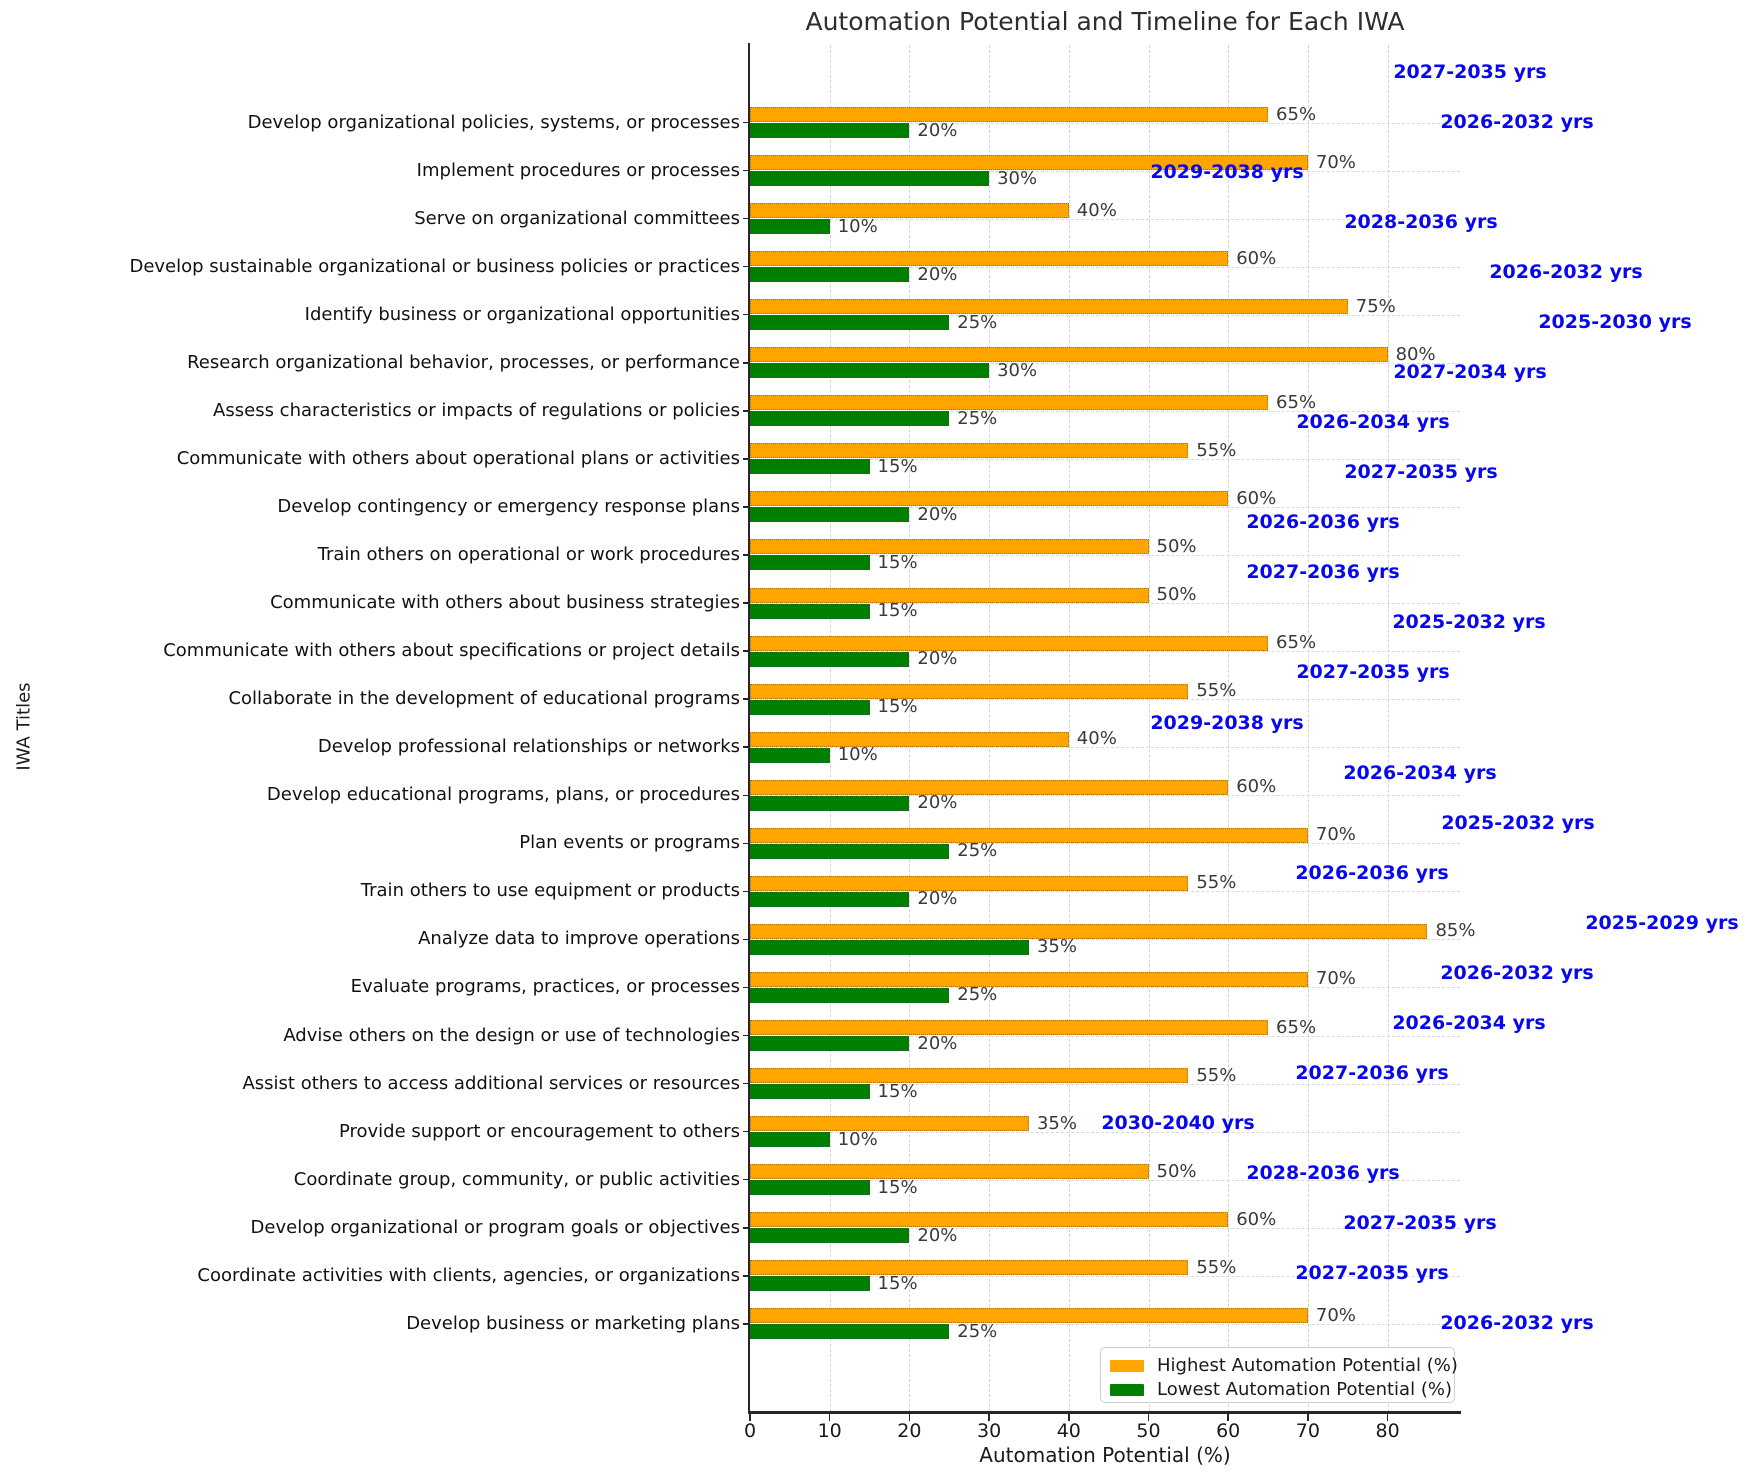  I want to click on timeline-annotation: 2025-2032 yrs, so click(1518, 822).